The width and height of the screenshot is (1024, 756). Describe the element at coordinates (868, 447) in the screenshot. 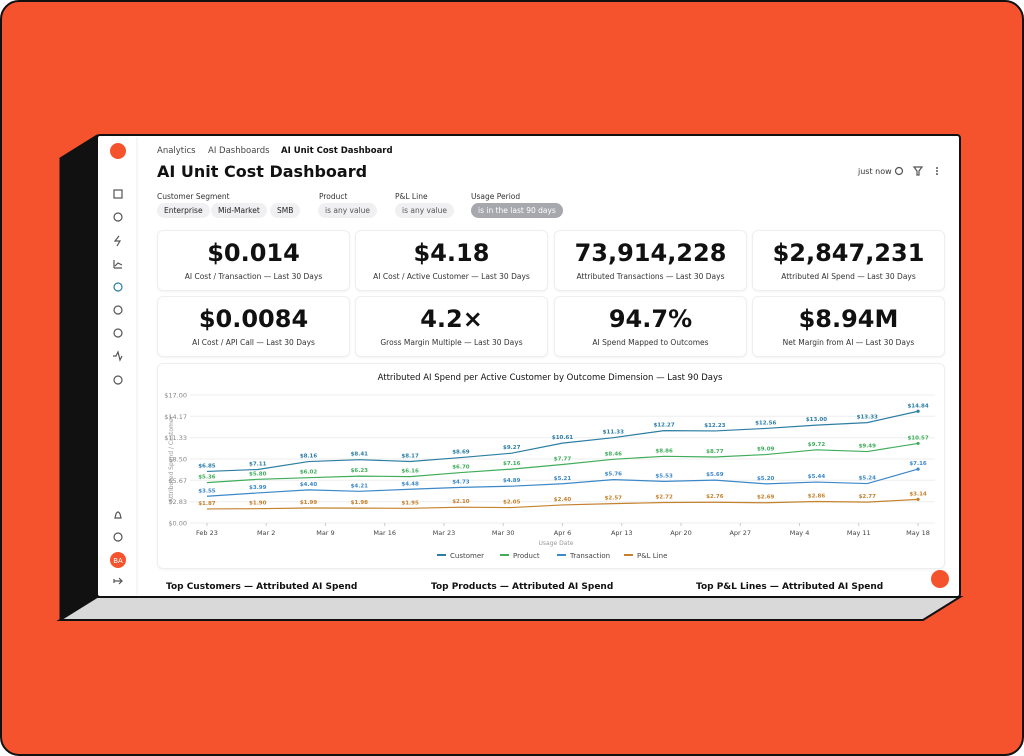

I see `data-label: $9.49` at that location.